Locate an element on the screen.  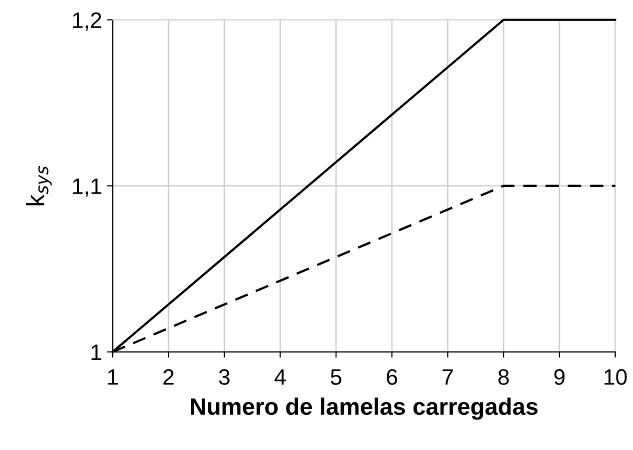
x-tick-label: 3 is located at coordinates (224, 377).